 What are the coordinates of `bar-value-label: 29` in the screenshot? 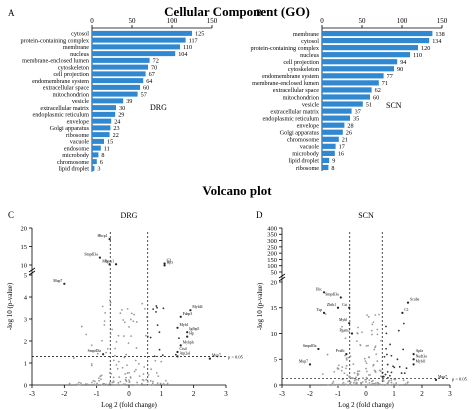 It's located at (121, 115).